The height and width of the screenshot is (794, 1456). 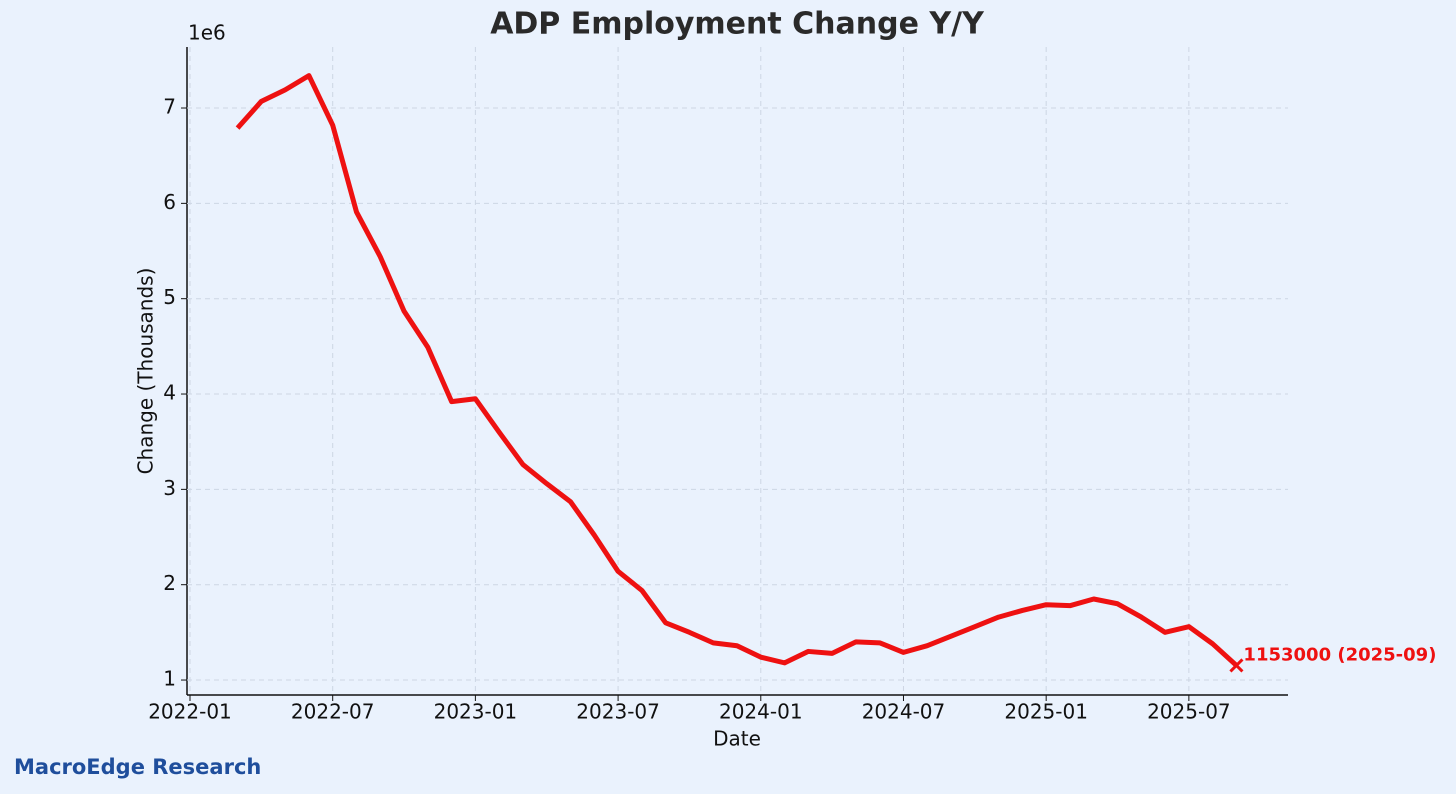 What do you see at coordinates (207, 33) in the screenshot?
I see `y-offset-label: 1e6` at bounding box center [207, 33].